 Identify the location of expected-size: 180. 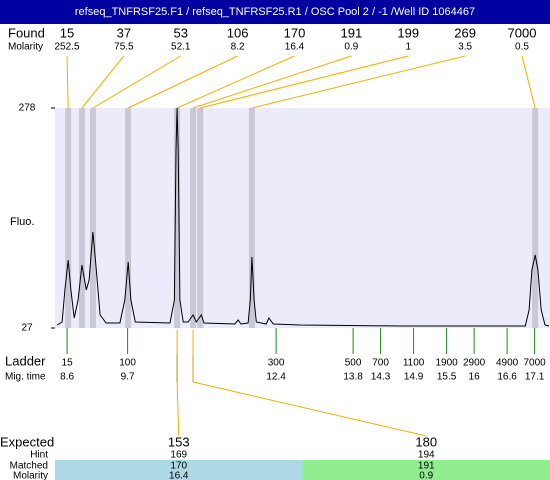
(426, 441).